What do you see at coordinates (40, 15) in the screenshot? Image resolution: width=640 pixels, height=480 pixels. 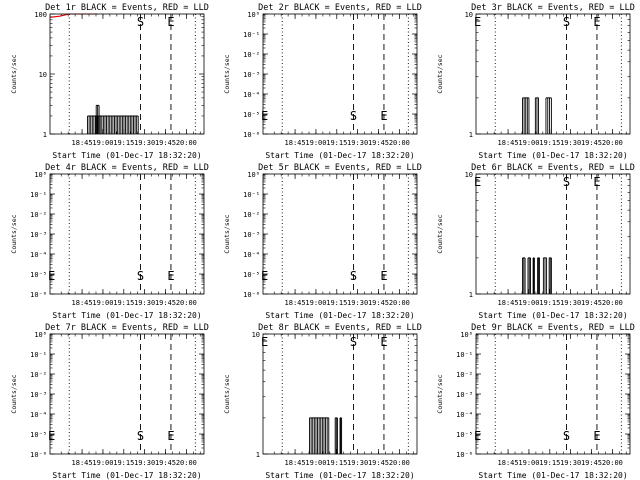 I see `y-tick-label: 100` at bounding box center [40, 15].